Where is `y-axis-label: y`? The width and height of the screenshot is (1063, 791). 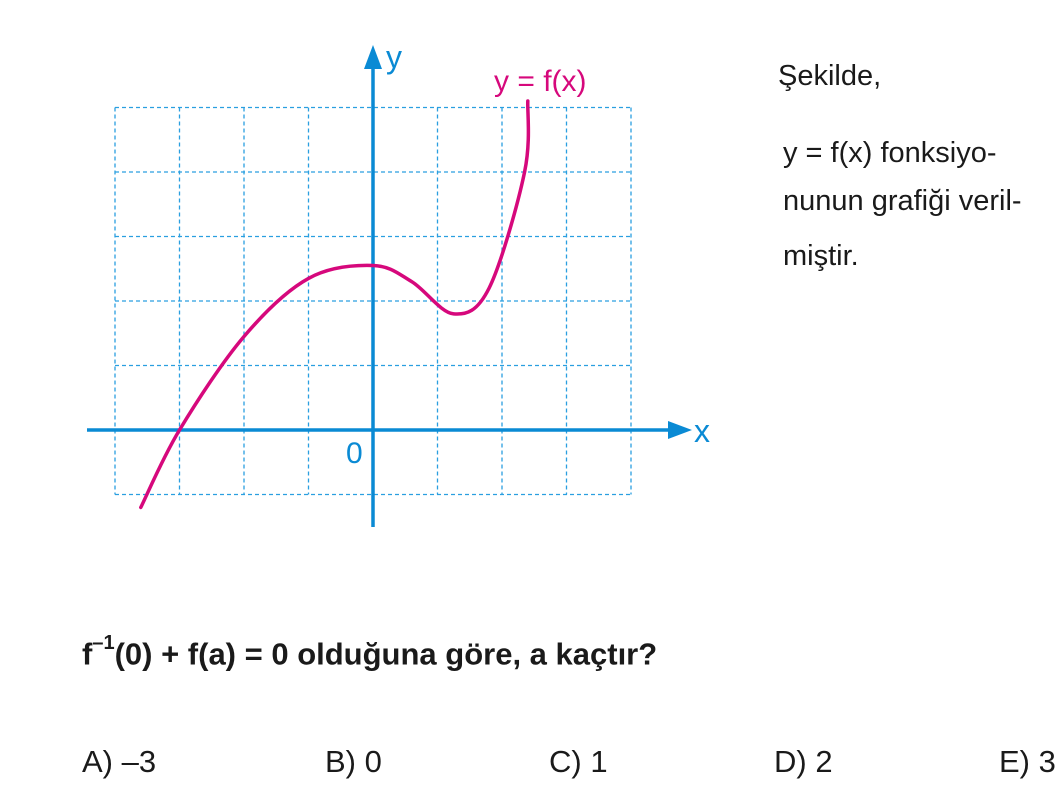
y-axis-label: y is located at coordinates (394, 57).